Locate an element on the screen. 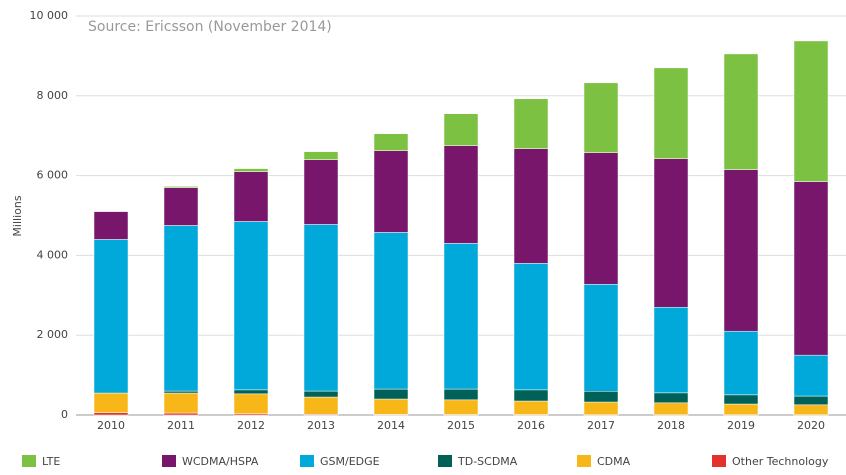  annotation: Source: Ericsson (November 2014) is located at coordinates (210, 27).